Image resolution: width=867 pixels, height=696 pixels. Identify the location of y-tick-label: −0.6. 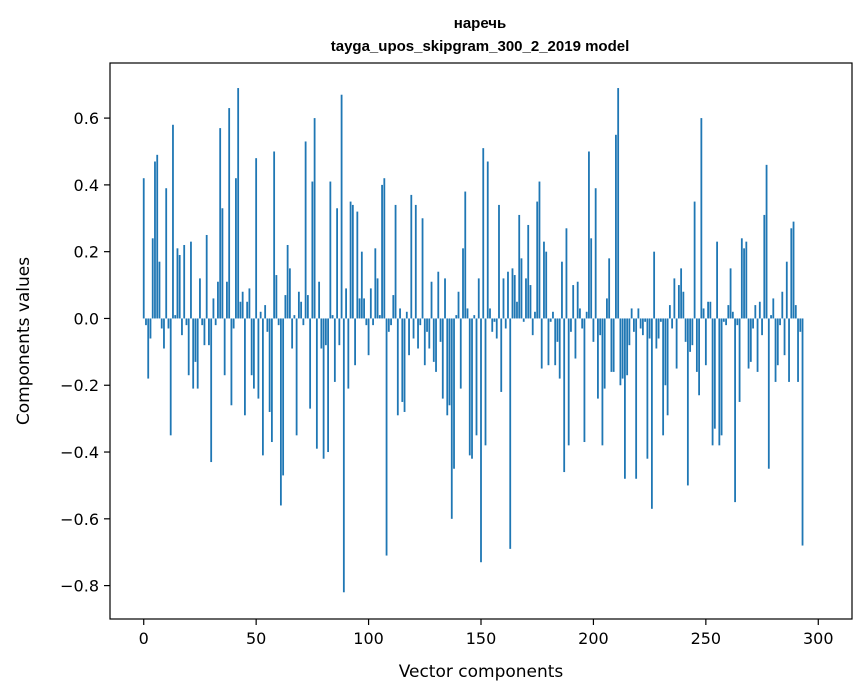
(79, 519).